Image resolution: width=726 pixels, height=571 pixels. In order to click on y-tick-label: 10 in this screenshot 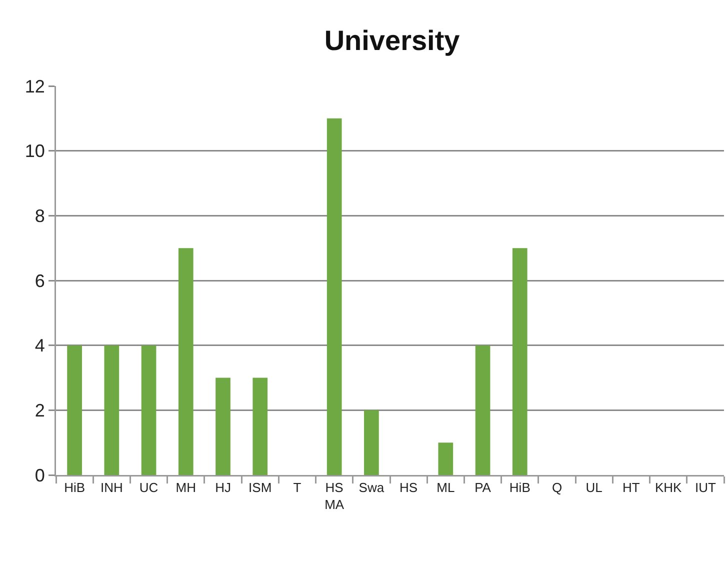, I will do `click(34, 151)`.